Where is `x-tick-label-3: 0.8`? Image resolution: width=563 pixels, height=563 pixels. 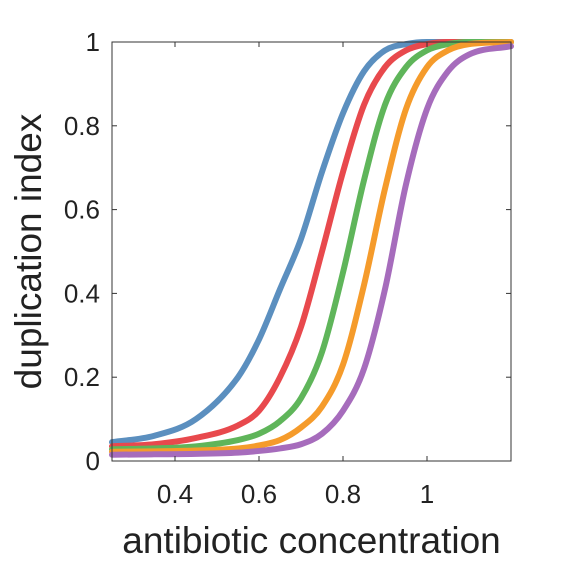 x-tick-label-3: 0.8 is located at coordinates (343, 494).